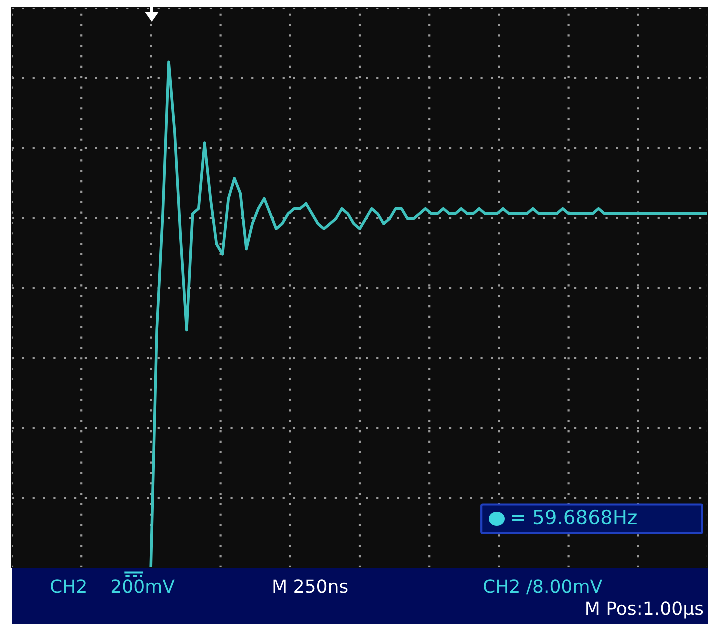 This screenshot has width=708, height=624. I want to click on text: M Pos:1.00μs, so click(645, 610).